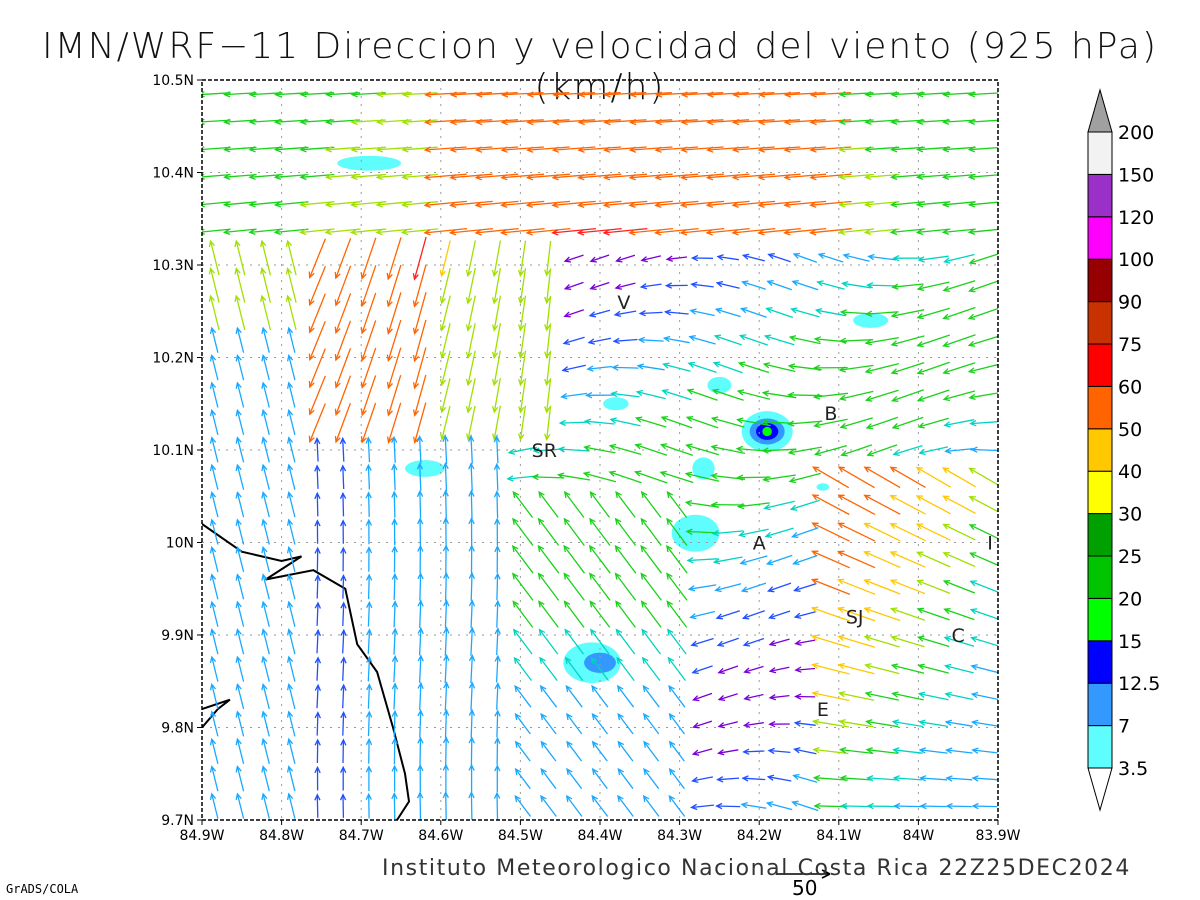  What do you see at coordinates (805, 888) in the screenshot?
I see `reference-vector-value: 50` at bounding box center [805, 888].